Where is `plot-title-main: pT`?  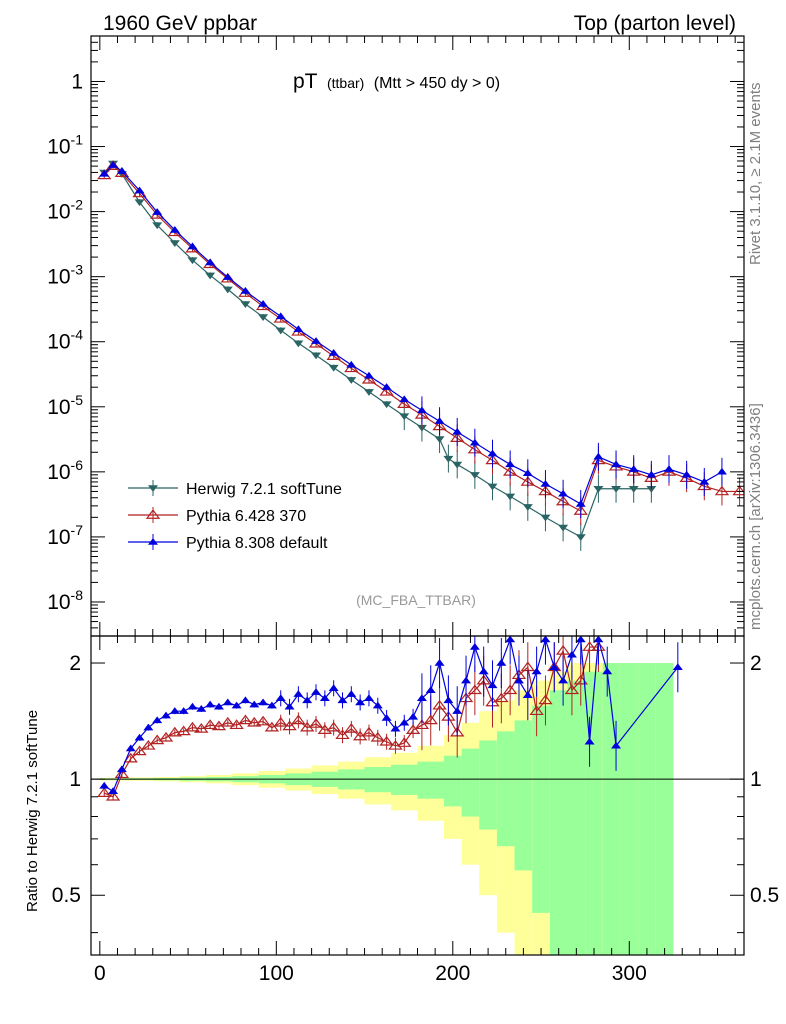 plot-title-main: pT is located at coordinates (305, 81).